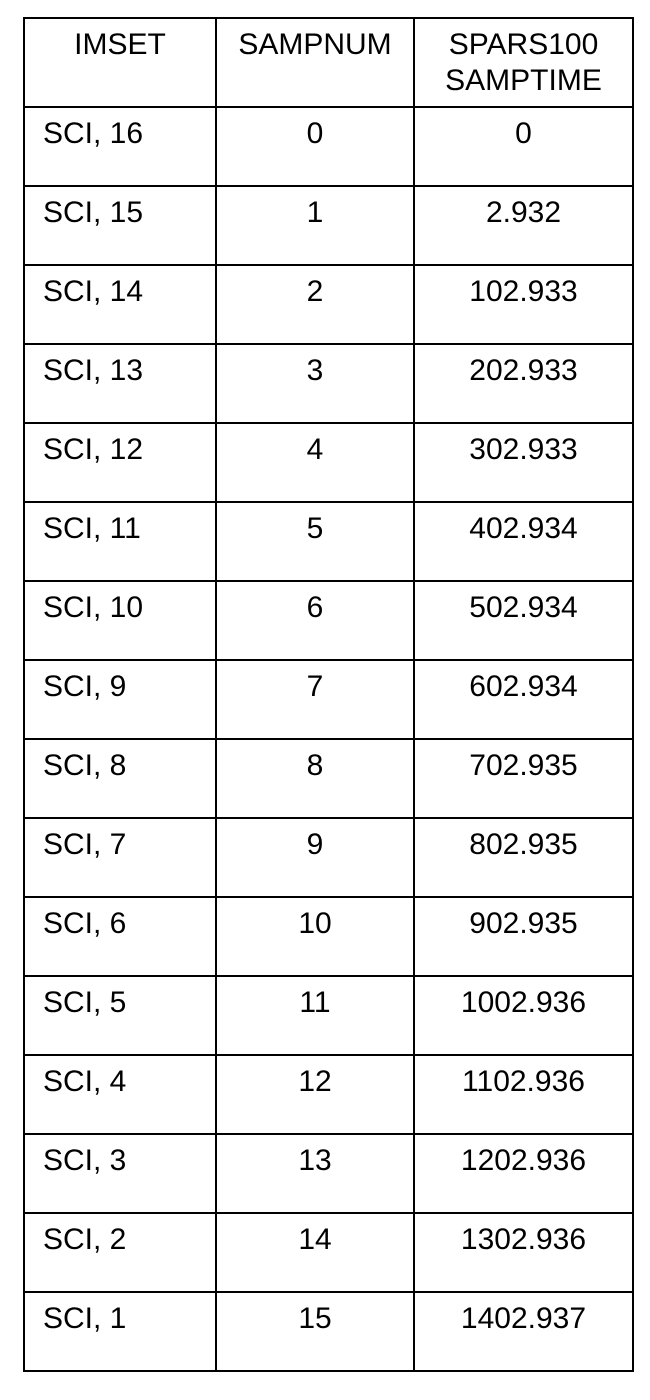  I want to click on cell-sampnum: 13, so click(315, 1173).